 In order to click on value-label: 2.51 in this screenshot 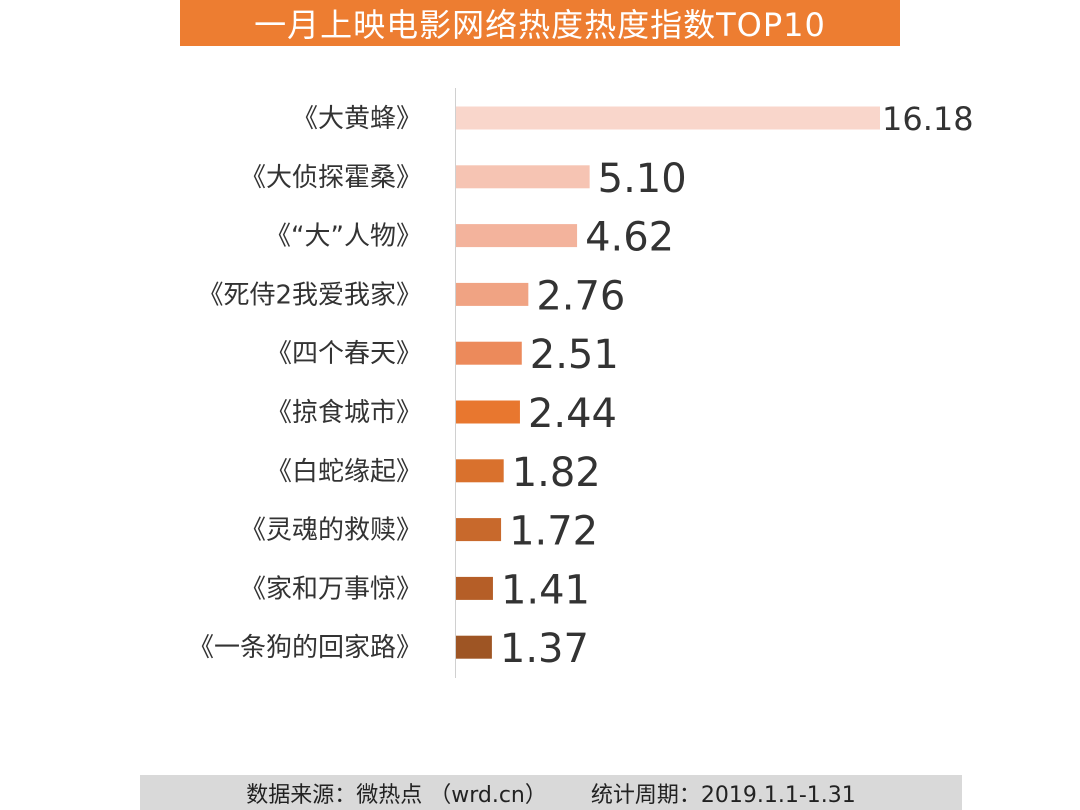, I will do `click(574, 355)`.